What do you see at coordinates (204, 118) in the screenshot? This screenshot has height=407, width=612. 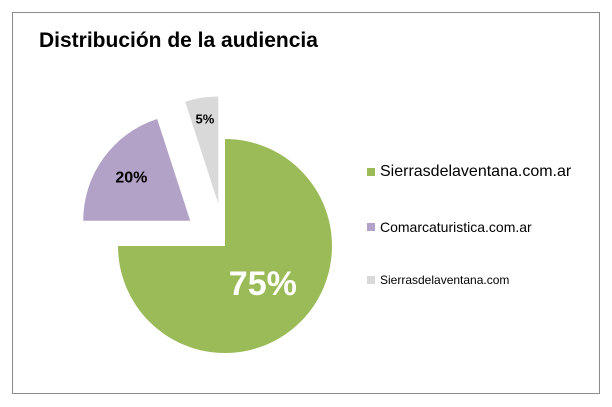 I see `data-label: 5%` at bounding box center [204, 118].